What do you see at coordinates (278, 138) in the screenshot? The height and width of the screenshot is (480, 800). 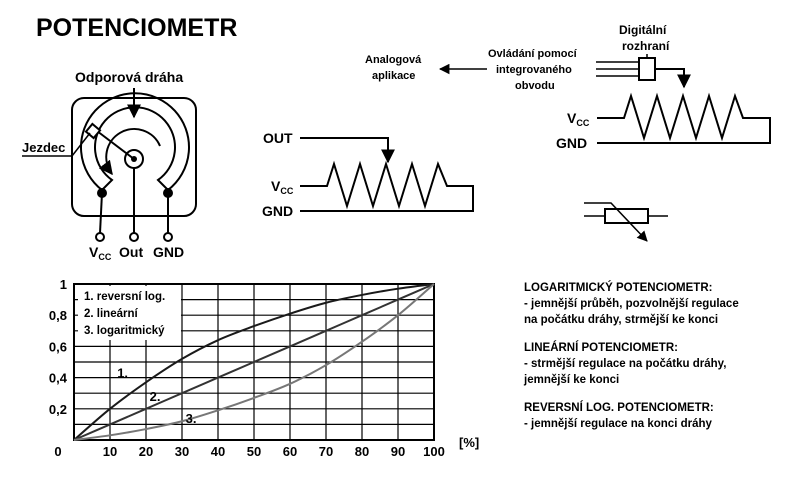 I see `out-label: OUT` at bounding box center [278, 138].